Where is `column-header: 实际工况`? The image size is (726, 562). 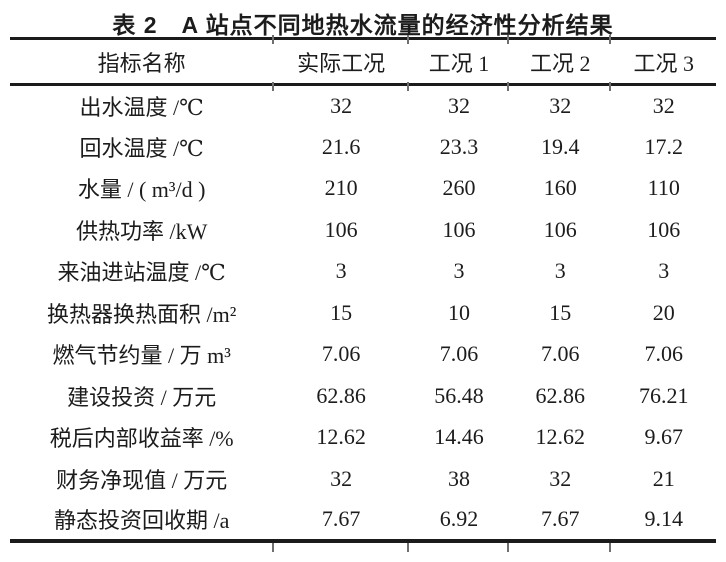
column-header: 实际工况 is located at coordinates (341, 63).